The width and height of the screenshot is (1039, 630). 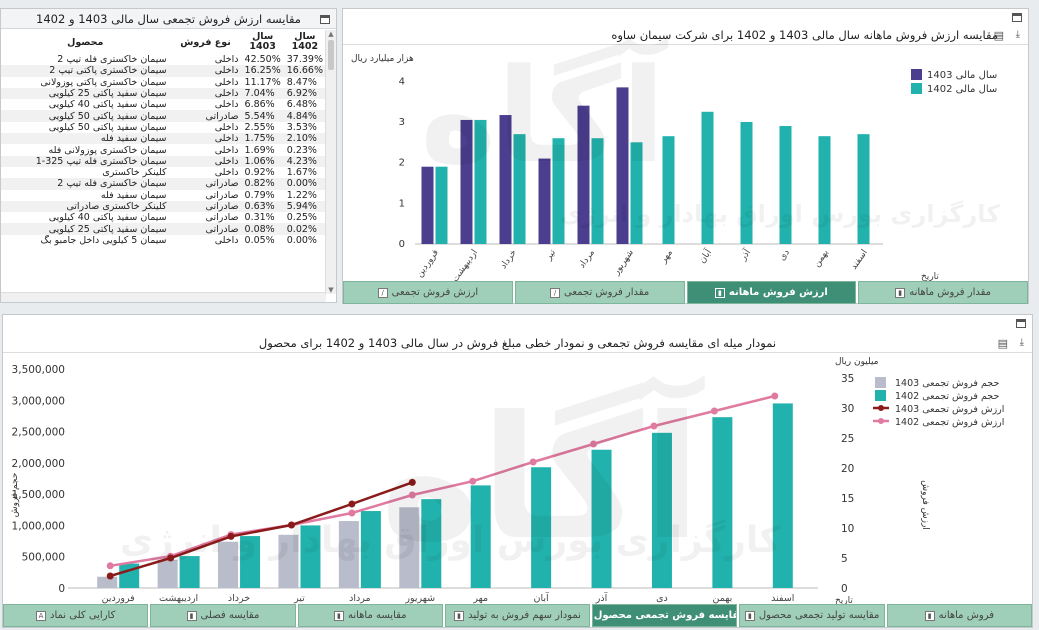 I want to click on legend-label: حجم فروش تجمعی 1402, so click(x=947, y=396).